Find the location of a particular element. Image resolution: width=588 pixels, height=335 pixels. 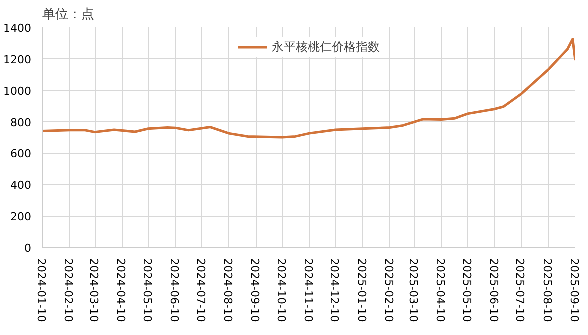

y-tick-label: 400 is located at coordinates (21, 185).